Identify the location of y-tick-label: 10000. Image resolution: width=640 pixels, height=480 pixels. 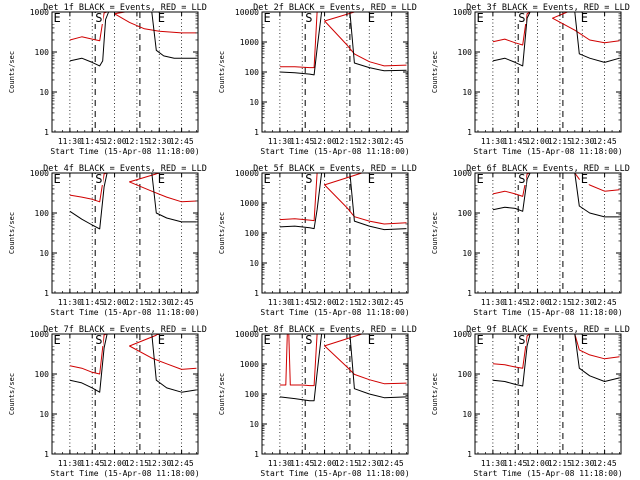
(247, 12).